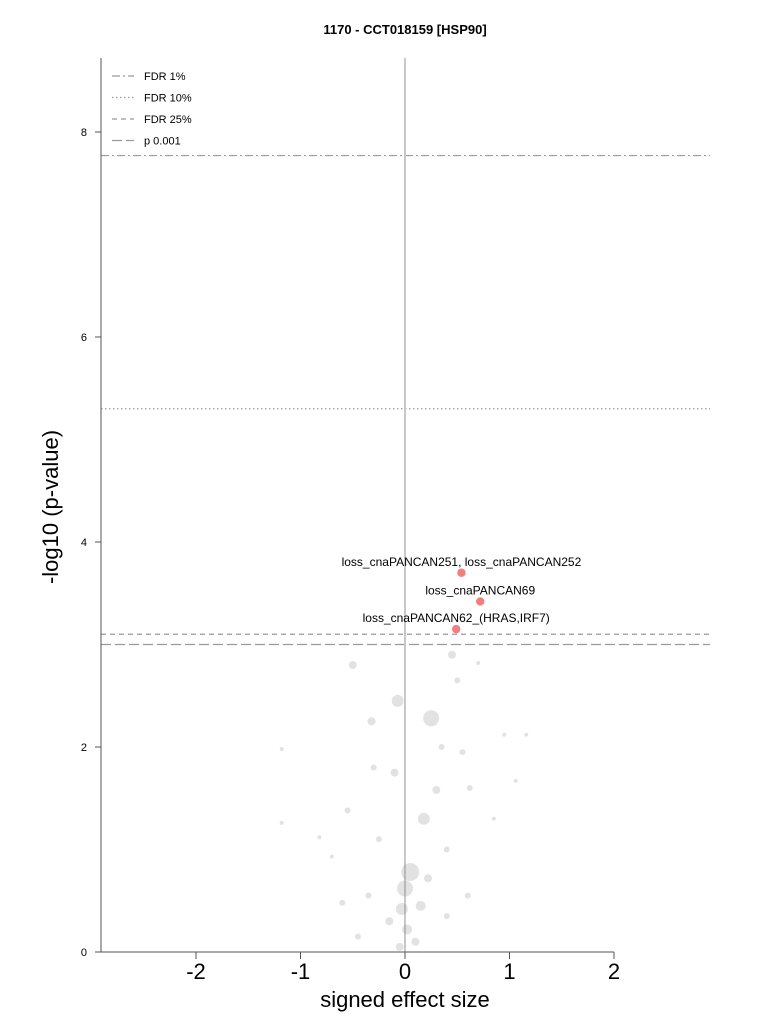  I want to click on y-tick-label: 4, so click(84, 543).